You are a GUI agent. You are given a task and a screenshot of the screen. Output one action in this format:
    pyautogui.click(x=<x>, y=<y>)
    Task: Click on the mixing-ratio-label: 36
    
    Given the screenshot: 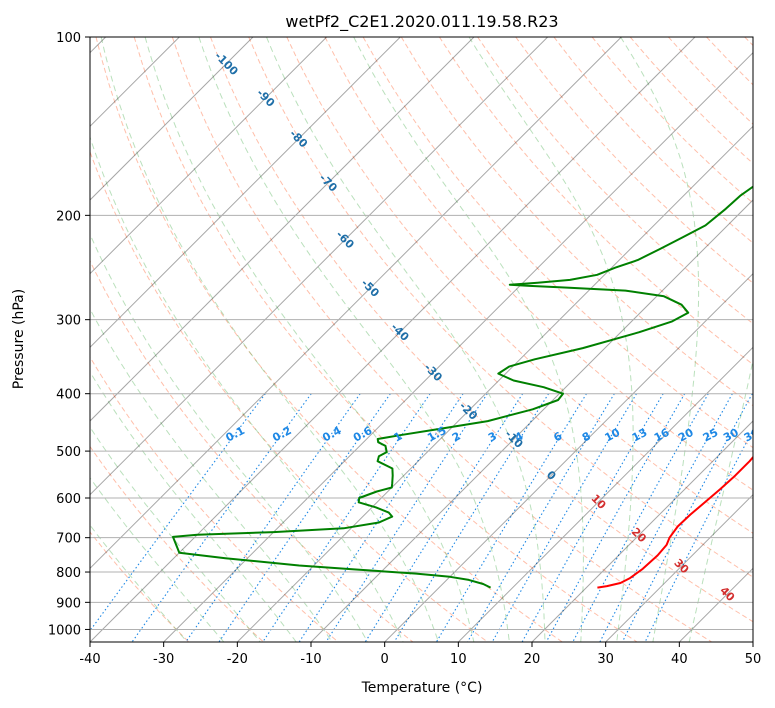 What is the action you would take?
    pyautogui.click(x=752, y=435)
    